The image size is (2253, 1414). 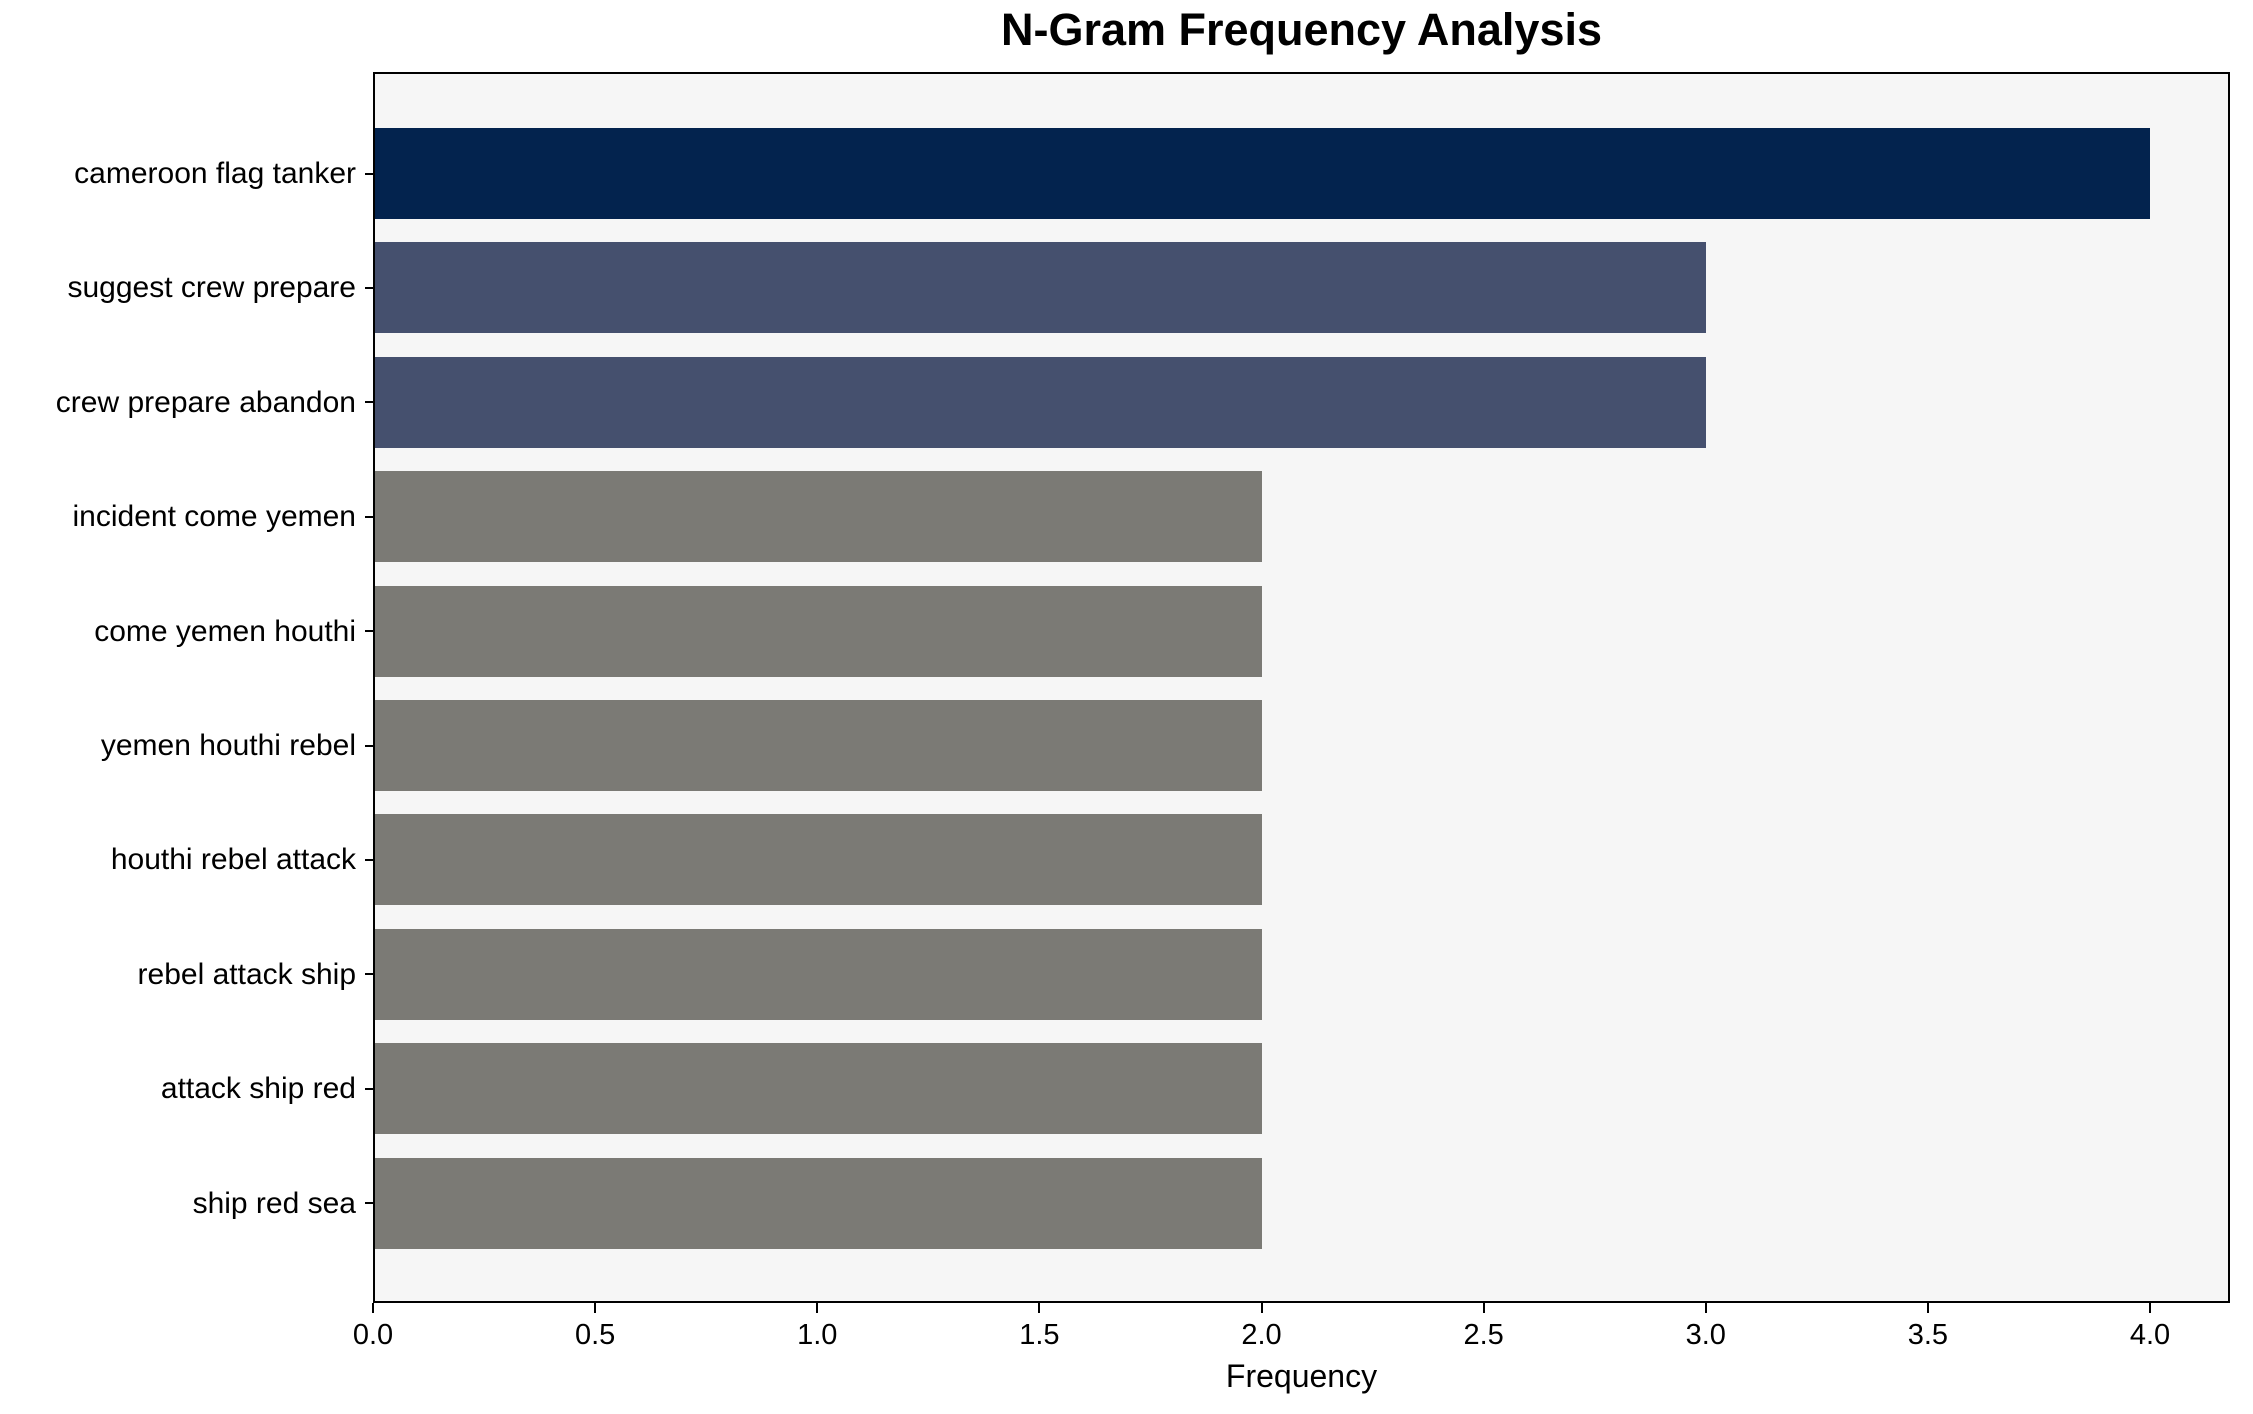 I want to click on x-axis-tick-label: 0.5, so click(x=595, y=1335).